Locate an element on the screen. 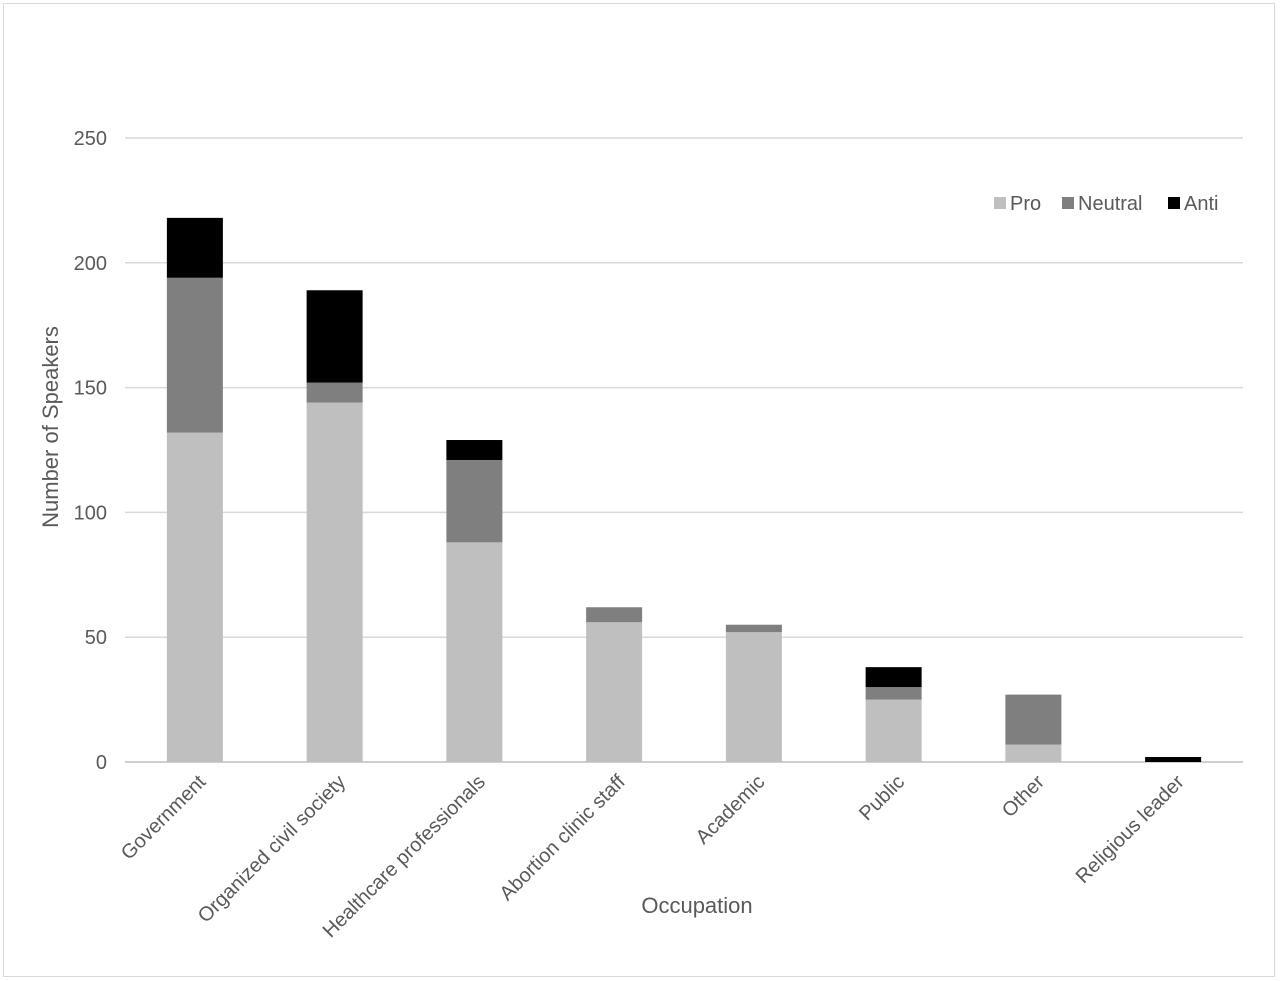 This screenshot has width=1280, height=981. legend: Pro Neutral Anti is located at coordinates (1106, 204).